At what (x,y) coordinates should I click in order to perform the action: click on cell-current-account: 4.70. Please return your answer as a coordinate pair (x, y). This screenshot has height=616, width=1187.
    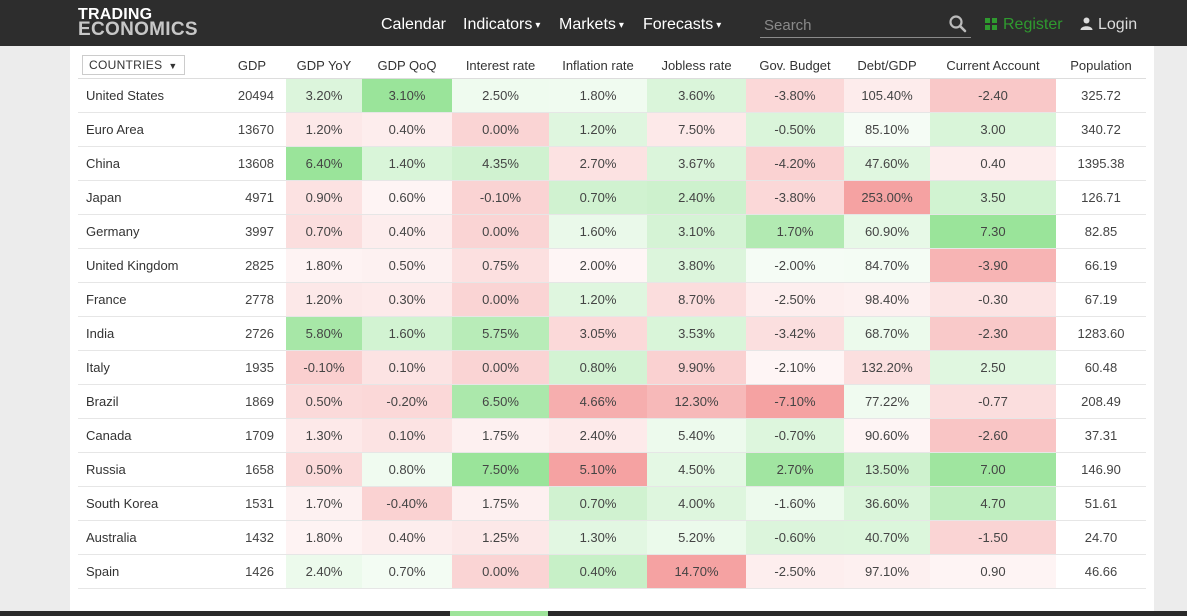
    Looking at the image, I should click on (993, 503).